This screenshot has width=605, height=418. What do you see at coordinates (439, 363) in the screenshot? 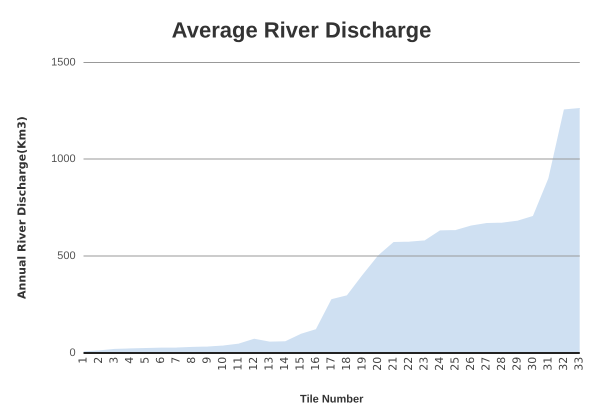
I see `x-tick-label: 24` at bounding box center [439, 363].